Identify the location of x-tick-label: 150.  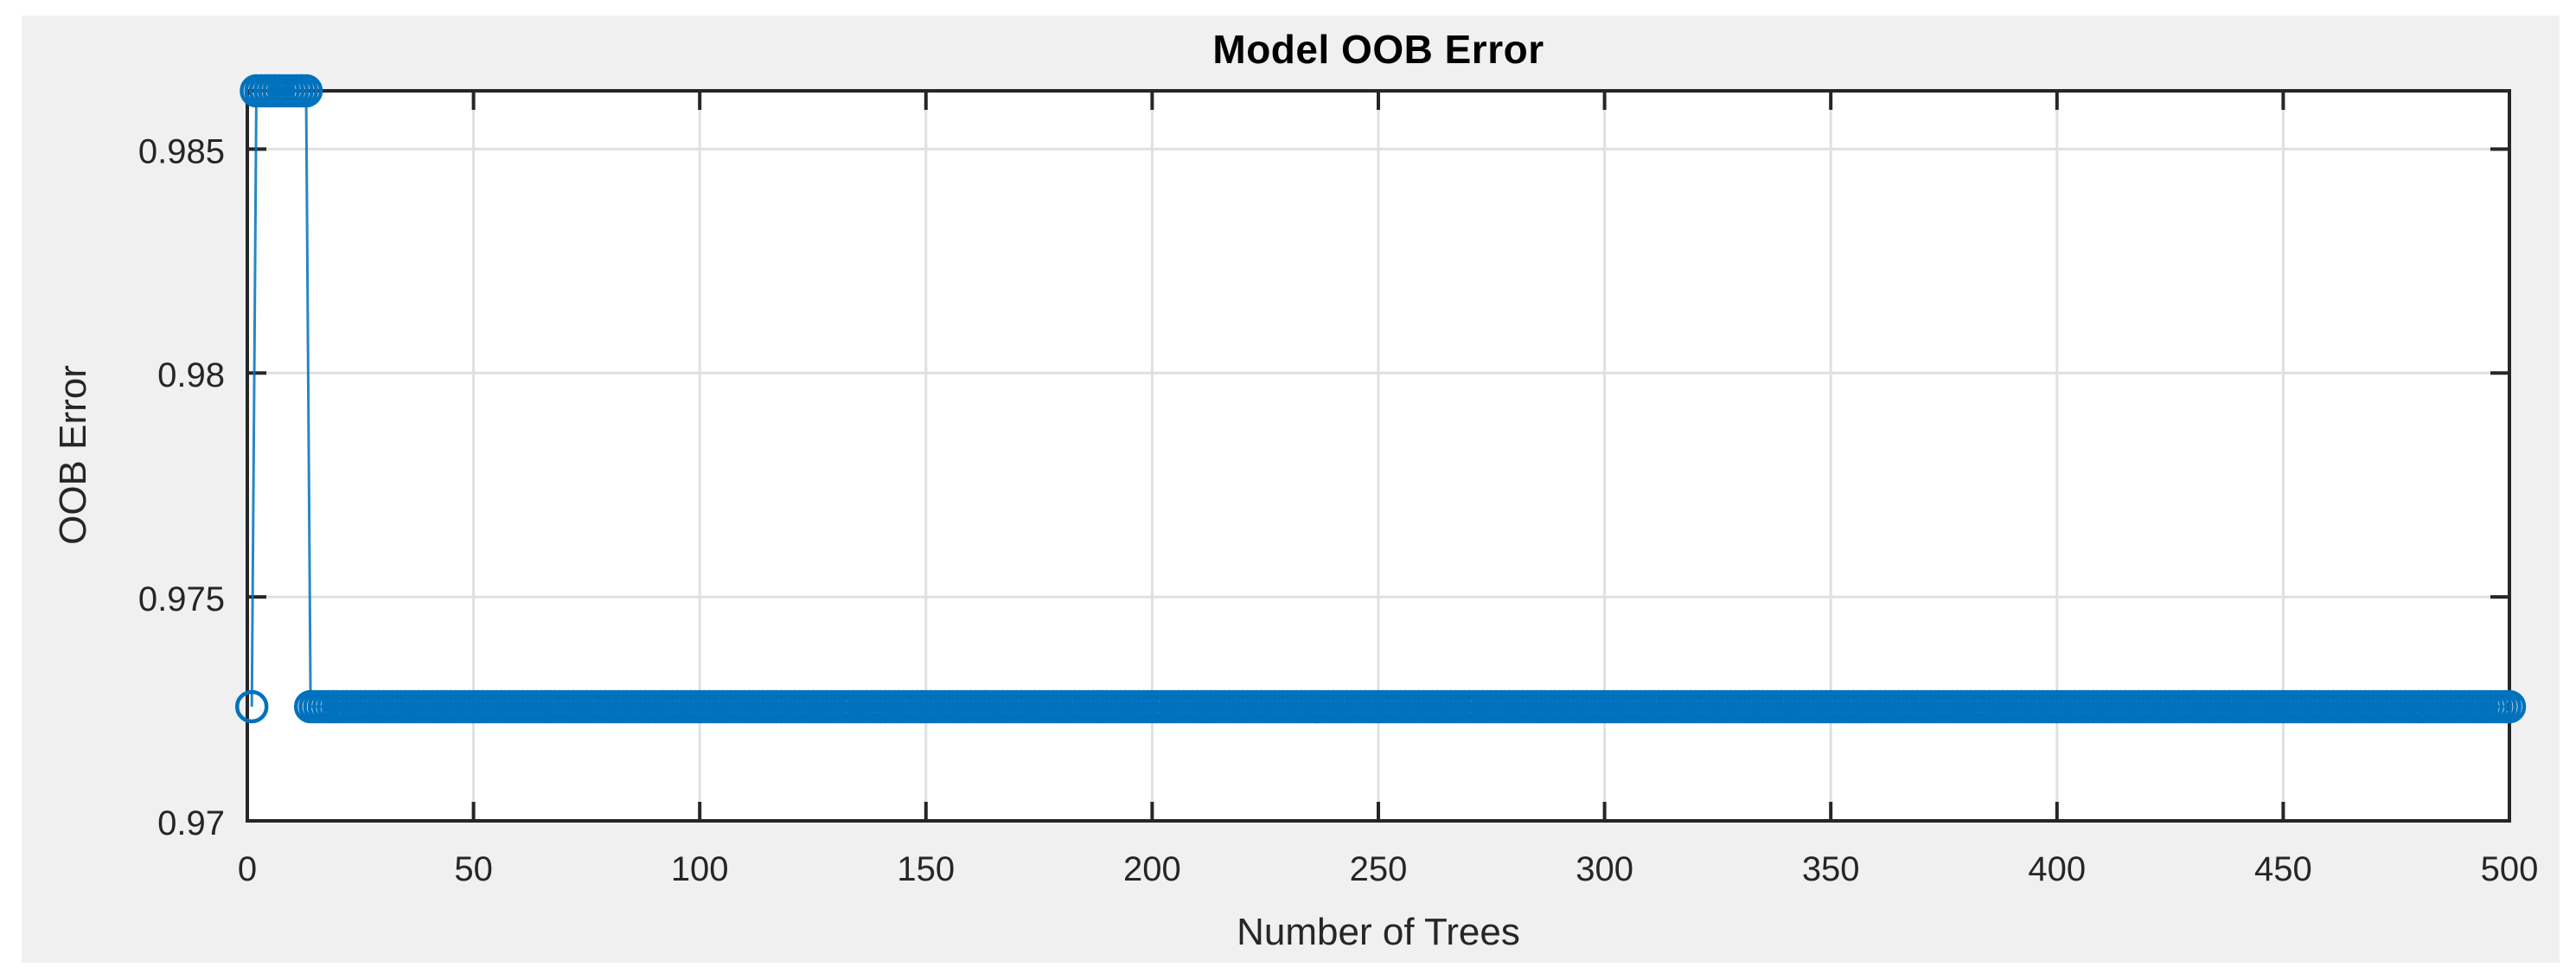
(926, 869).